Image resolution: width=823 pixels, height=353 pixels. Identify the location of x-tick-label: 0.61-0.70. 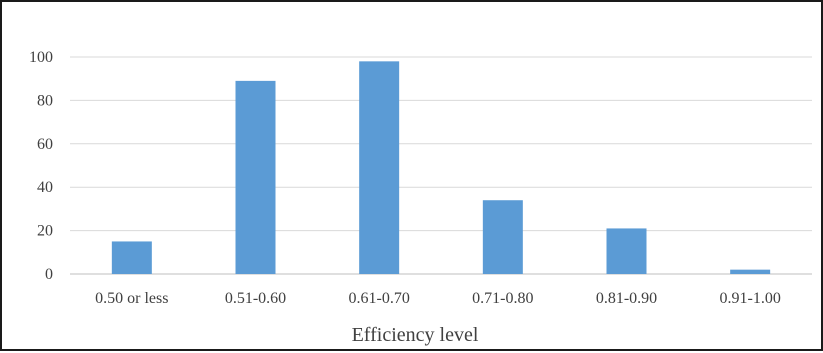
(379, 298).